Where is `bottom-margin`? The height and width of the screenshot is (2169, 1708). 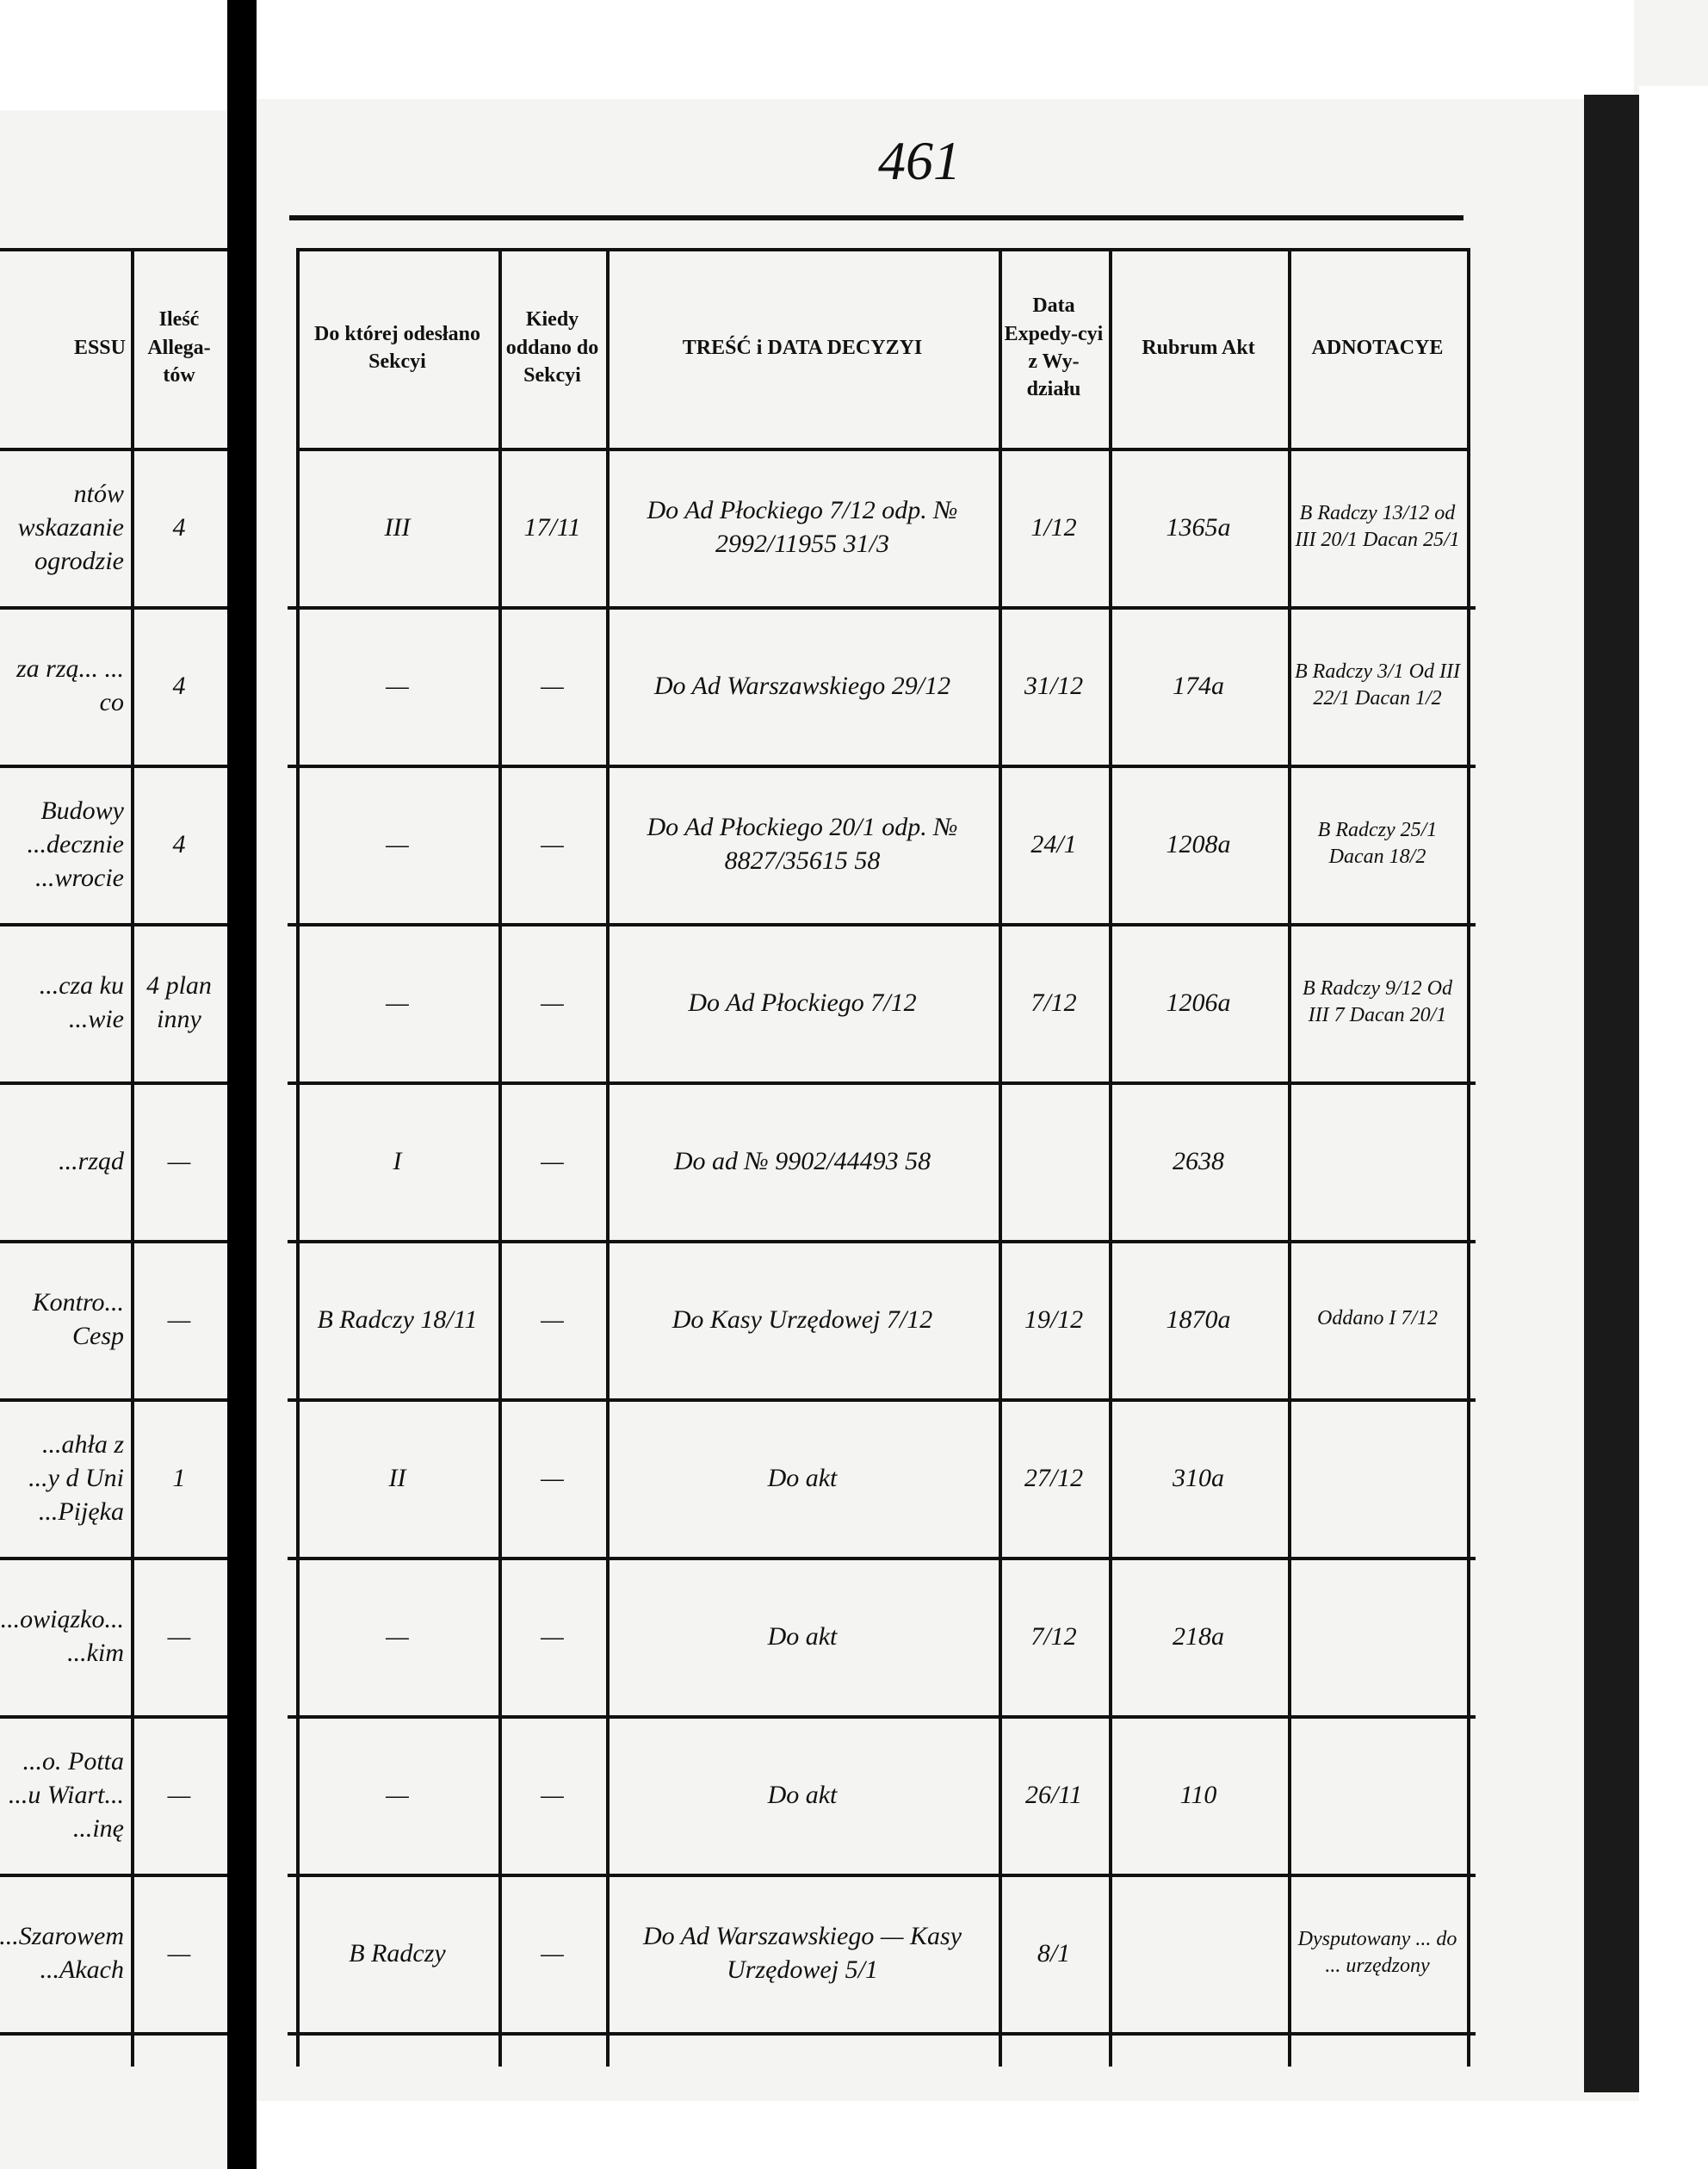
bottom-margin is located at coordinates (982, 2135).